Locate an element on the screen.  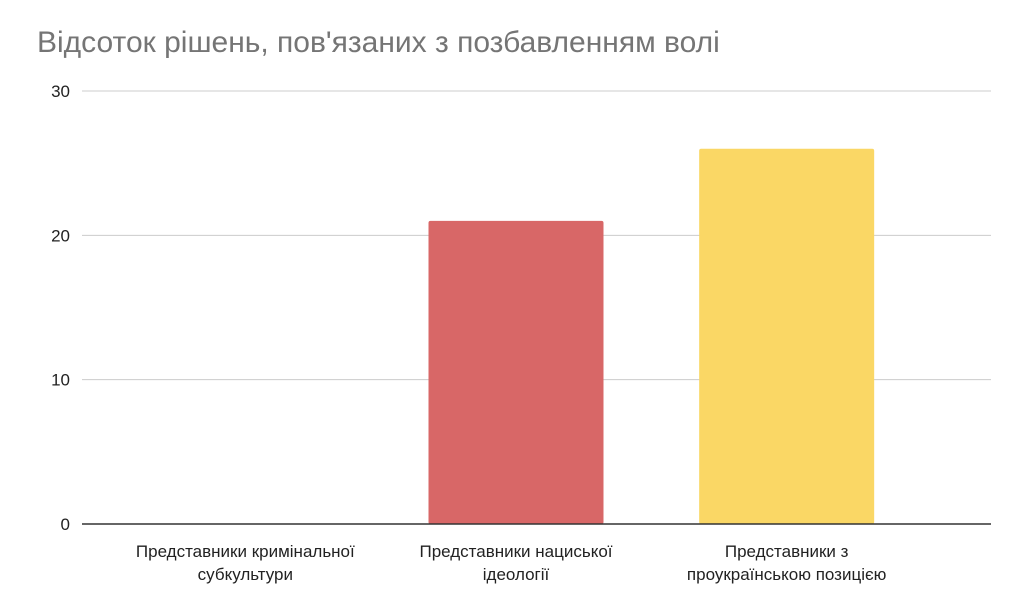
x-category-label: Представники нациської is located at coordinates (515, 551).